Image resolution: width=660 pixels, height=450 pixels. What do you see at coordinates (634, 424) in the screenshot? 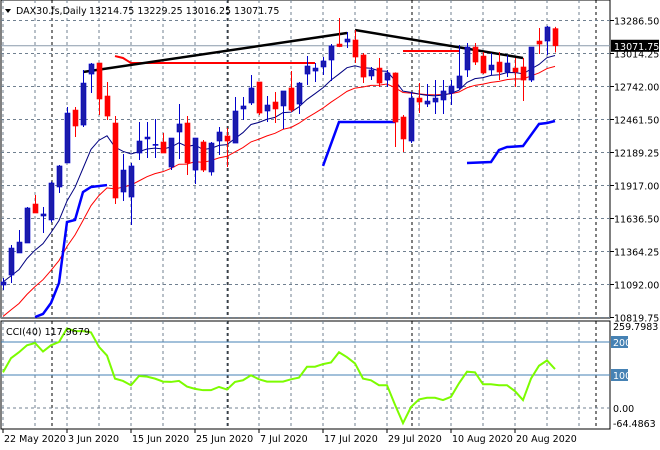
I see `cci-y-tick-label: -64.4863` at bounding box center [634, 424].